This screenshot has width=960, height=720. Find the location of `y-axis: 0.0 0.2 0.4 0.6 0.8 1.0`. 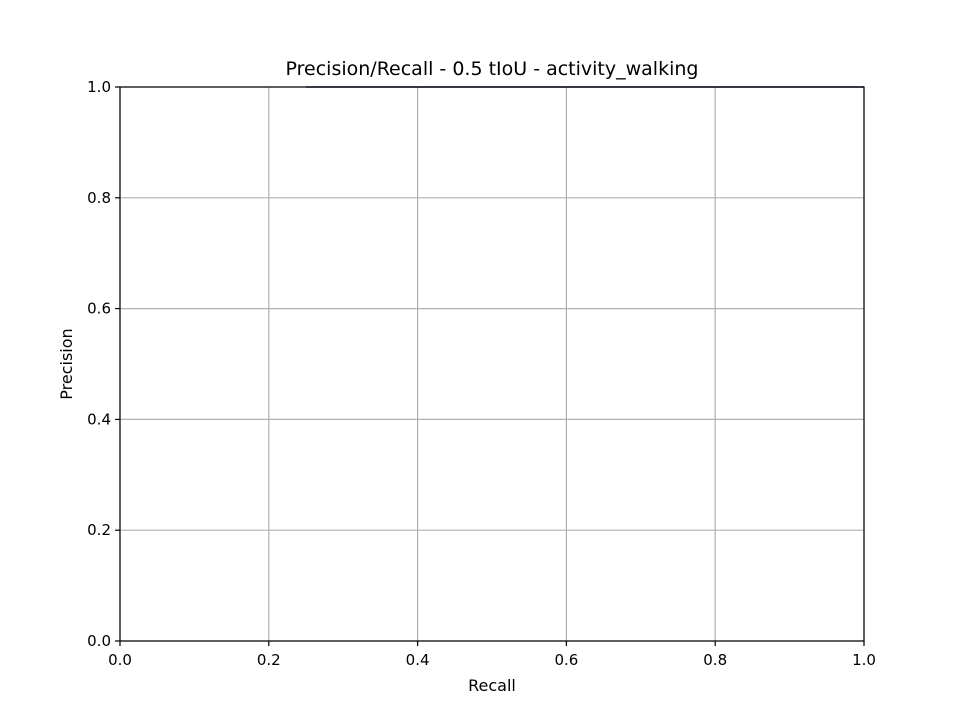

y-axis: 0.0 0.2 0.4 0.6 0.8 1.0 is located at coordinates (103, 364).